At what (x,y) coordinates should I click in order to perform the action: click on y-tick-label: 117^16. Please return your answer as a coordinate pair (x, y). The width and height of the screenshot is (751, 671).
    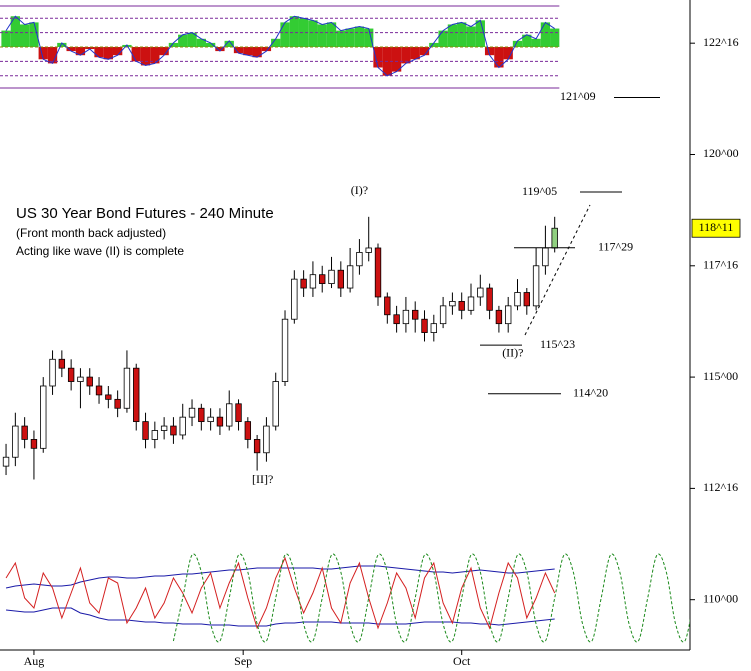
    Looking at the image, I should click on (720, 265).